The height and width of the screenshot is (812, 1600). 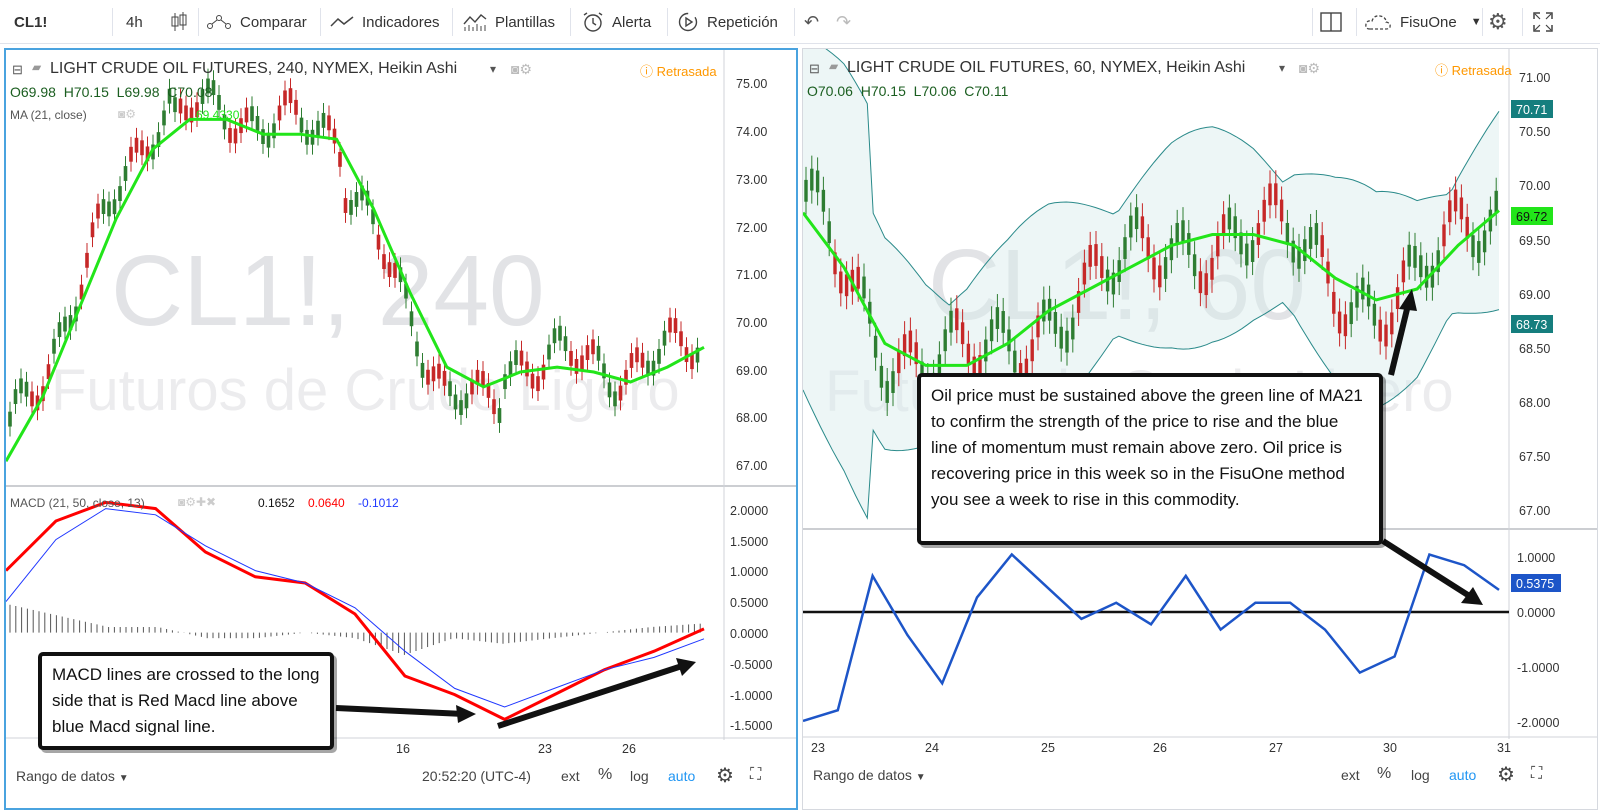 I want to click on replay-button: Repetición, so click(x=727, y=22).